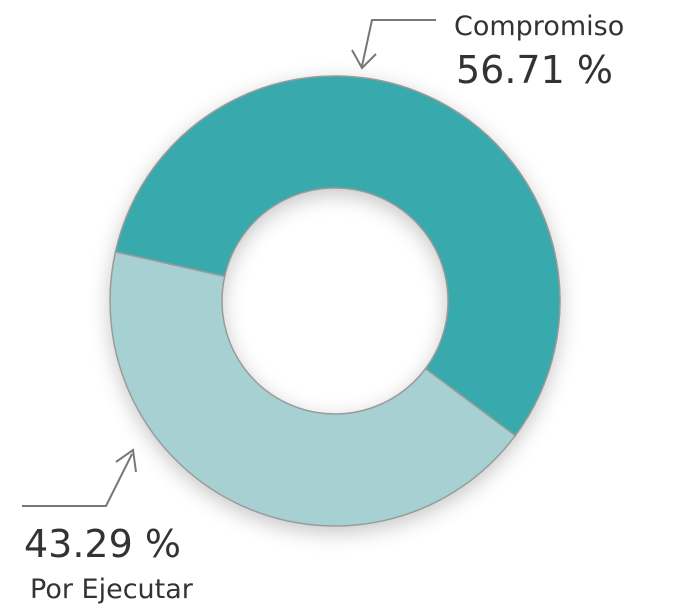 The image size is (692, 605). What do you see at coordinates (534, 70) in the screenshot?
I see `label-value: 56.71 %` at bounding box center [534, 70].